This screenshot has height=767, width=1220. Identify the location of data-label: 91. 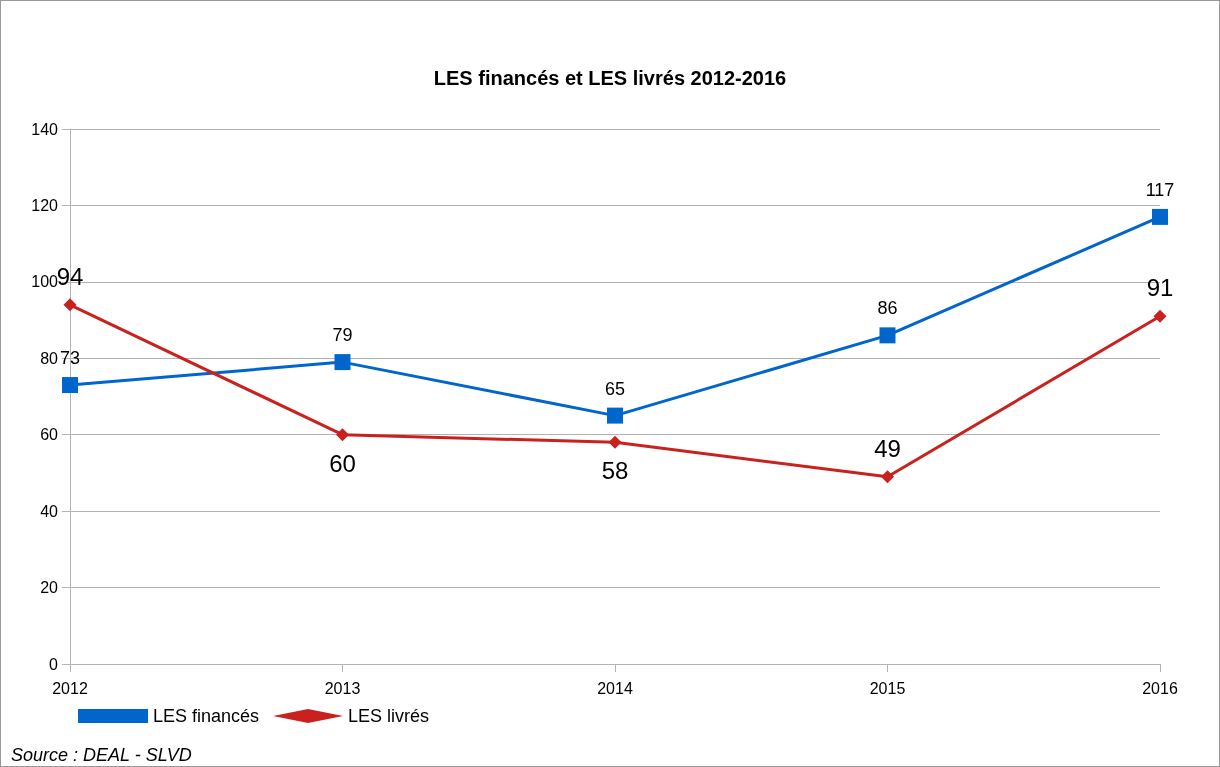
(1160, 288).